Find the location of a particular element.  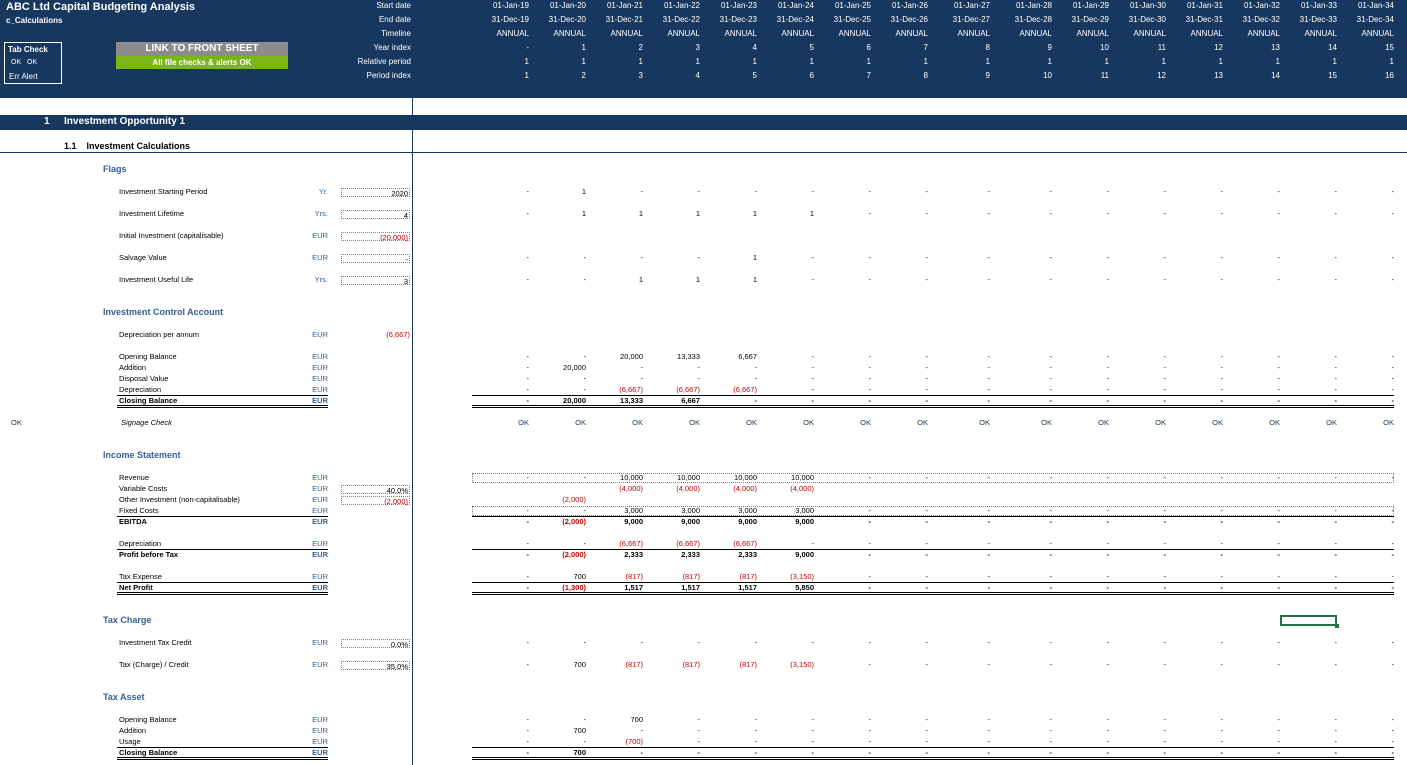

signage-check-label: Signage Check is located at coordinates (146, 422).